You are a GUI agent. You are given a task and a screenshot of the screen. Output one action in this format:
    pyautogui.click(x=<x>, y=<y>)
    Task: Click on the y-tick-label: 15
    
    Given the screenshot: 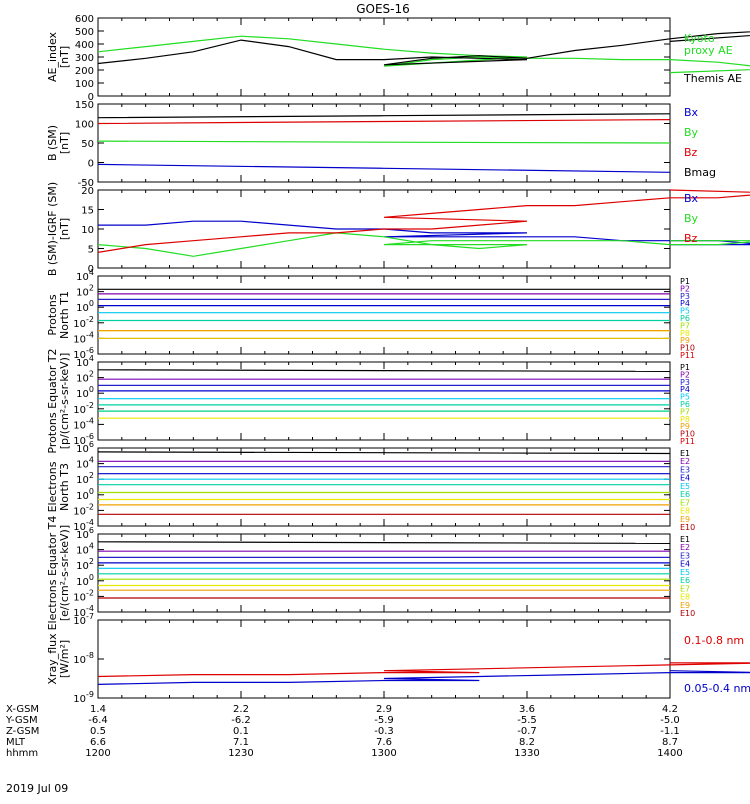 What is the action you would take?
    pyautogui.click(x=87, y=211)
    